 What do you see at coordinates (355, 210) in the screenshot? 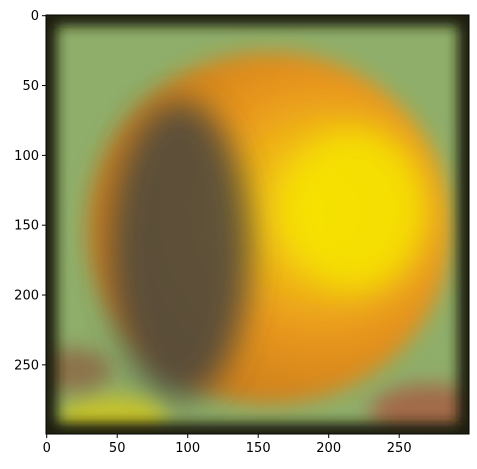
I see `highlight-region` at bounding box center [355, 210].